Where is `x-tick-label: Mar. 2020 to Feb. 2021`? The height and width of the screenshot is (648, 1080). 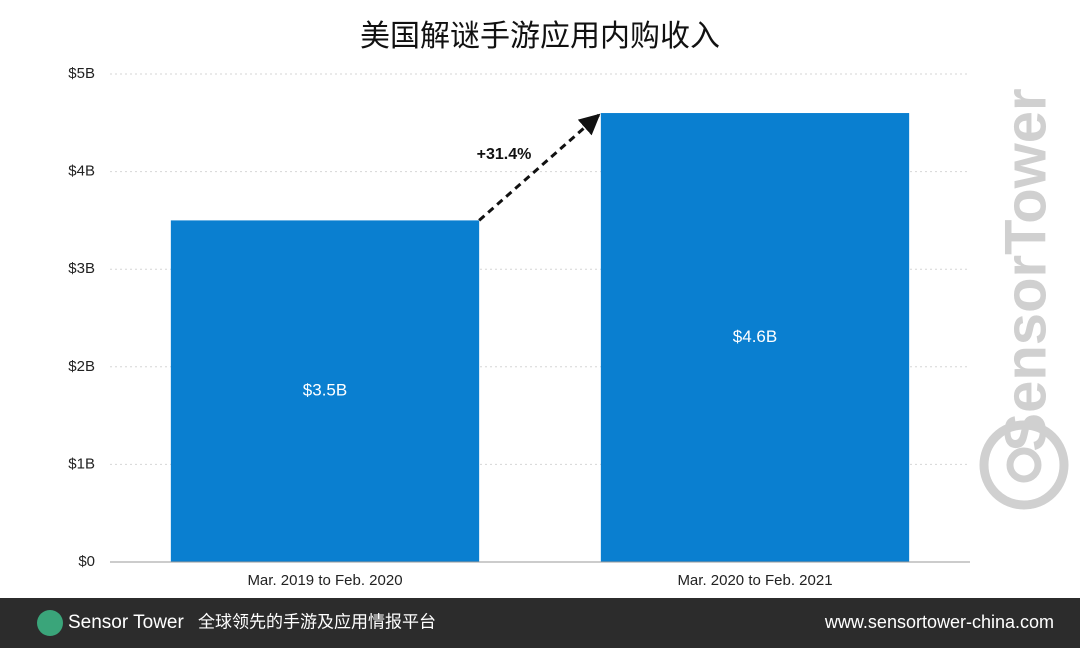 x-tick-label: Mar. 2020 to Feb. 2021 is located at coordinates (754, 580).